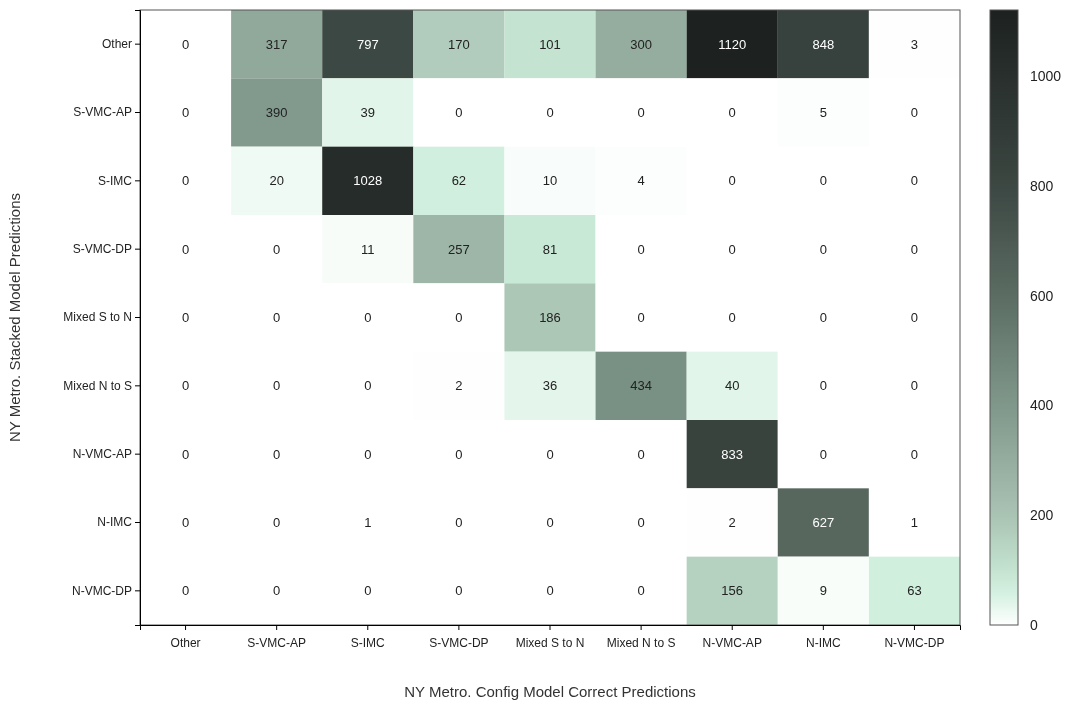 The height and width of the screenshot is (713, 1072). Describe the element at coordinates (276, 181) in the screenshot. I see `data-label: 20` at that location.